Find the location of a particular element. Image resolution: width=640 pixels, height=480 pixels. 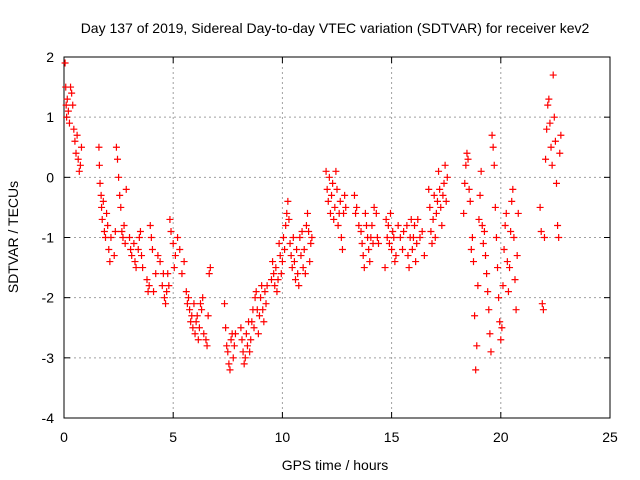

y-tick-label: 2 is located at coordinates (50, 57).